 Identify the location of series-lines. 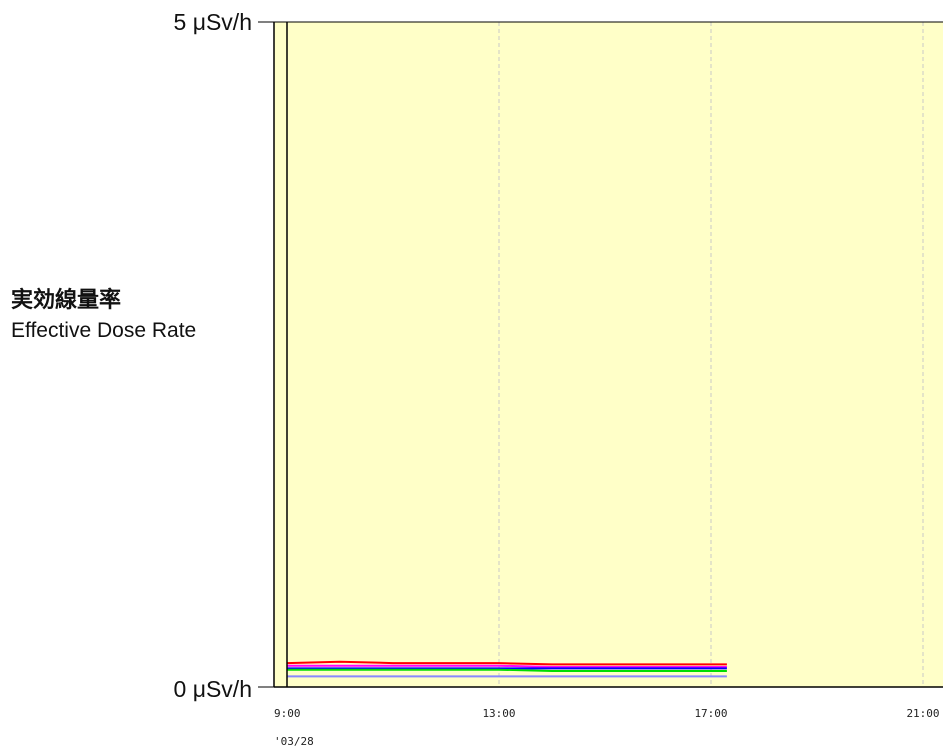
(506, 669).